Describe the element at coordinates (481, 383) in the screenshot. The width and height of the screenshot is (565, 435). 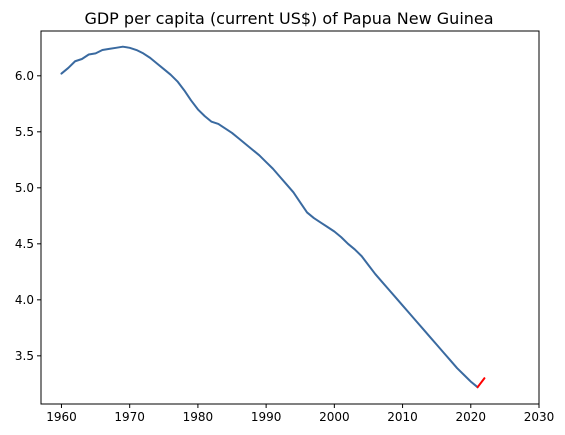
I see `series-line-forecast` at that location.